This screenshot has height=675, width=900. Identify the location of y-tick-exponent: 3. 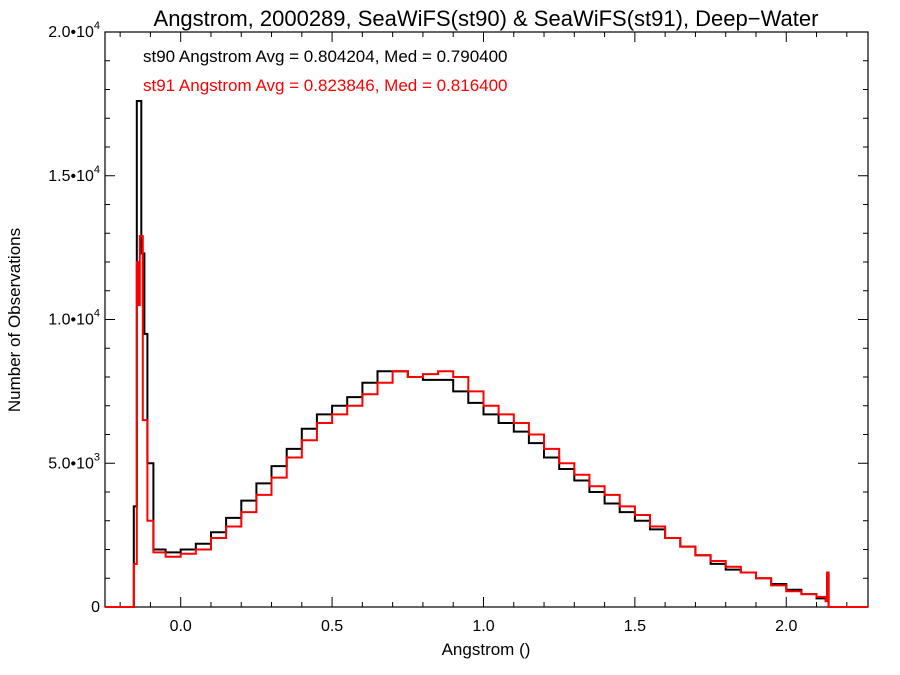
(97, 457).